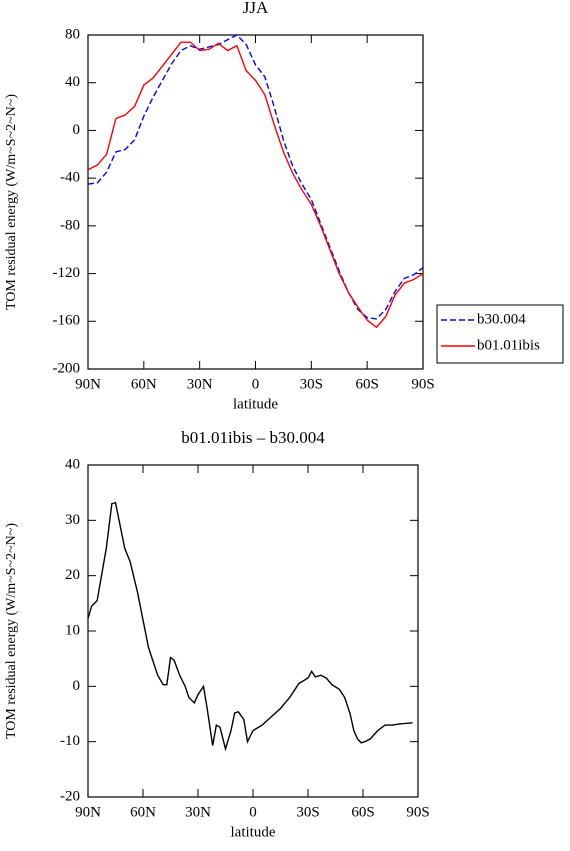 The width and height of the screenshot is (570, 851). What do you see at coordinates (70, 225) in the screenshot?
I see `y-tick-label: -80` at bounding box center [70, 225].